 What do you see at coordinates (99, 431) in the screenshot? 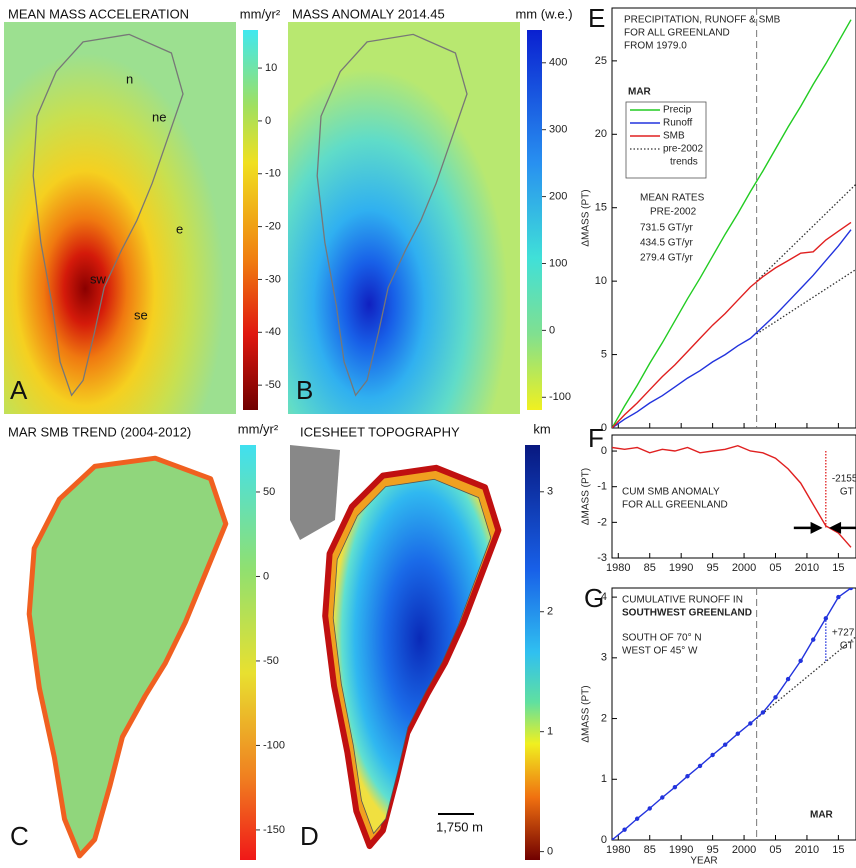
I see `map-title: MAR SMB TREND (2004-2012)` at bounding box center [99, 431].